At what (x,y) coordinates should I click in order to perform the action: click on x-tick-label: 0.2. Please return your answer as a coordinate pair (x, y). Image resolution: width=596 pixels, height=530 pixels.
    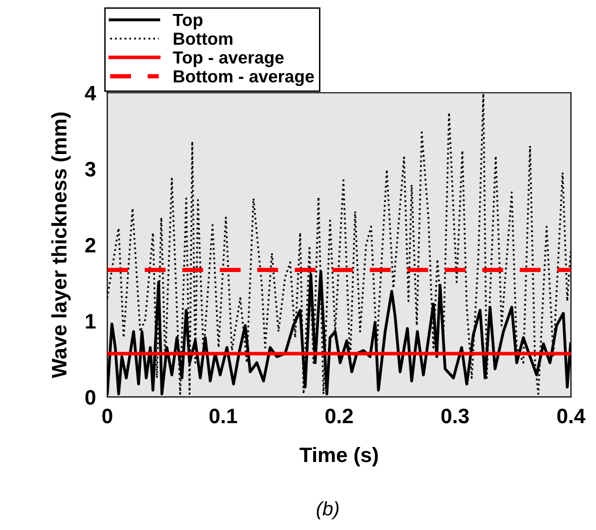
    Looking at the image, I should click on (339, 416).